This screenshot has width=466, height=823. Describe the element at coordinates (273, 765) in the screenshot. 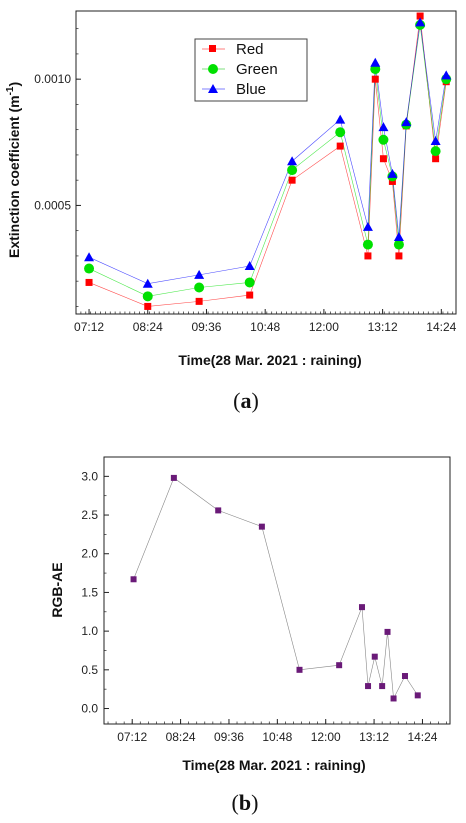

I see `chart-b-x-axis-title: Time(28 Mar. 2021 : raining)` at that location.